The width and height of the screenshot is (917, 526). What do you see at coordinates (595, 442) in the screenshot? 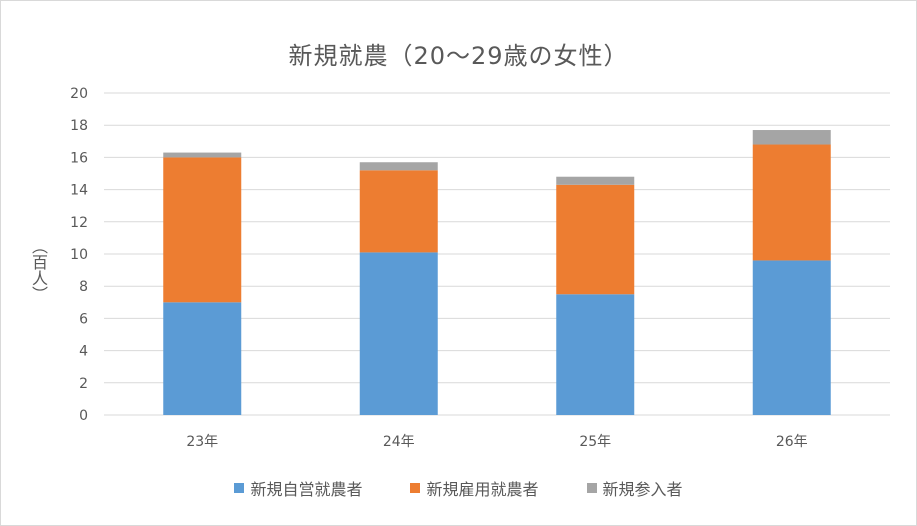
I see `x-tick-label: 25年` at bounding box center [595, 442].